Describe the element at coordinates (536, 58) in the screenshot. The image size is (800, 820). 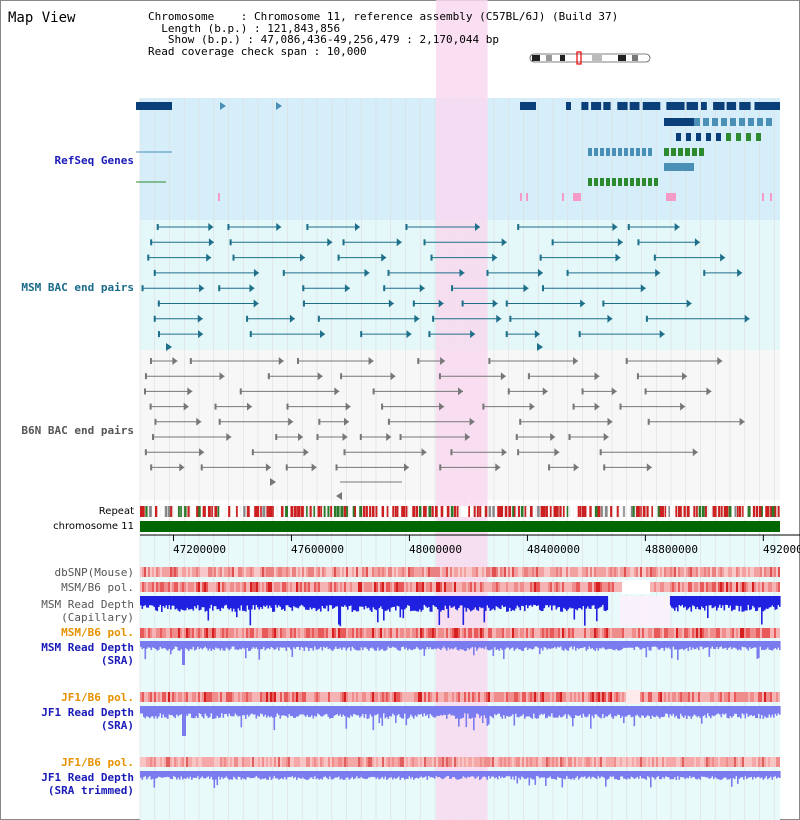
I see `ideogram-band` at that location.